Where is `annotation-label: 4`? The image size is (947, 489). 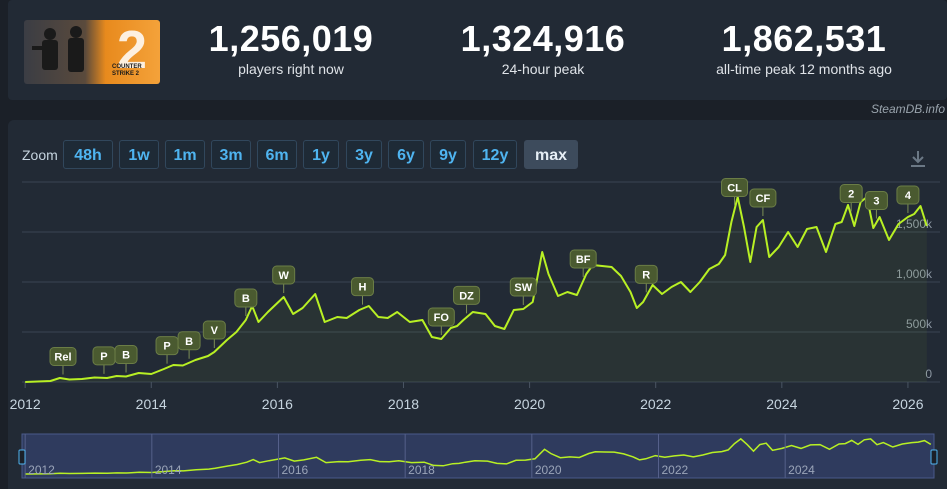 annotation-label: 4 is located at coordinates (908, 196).